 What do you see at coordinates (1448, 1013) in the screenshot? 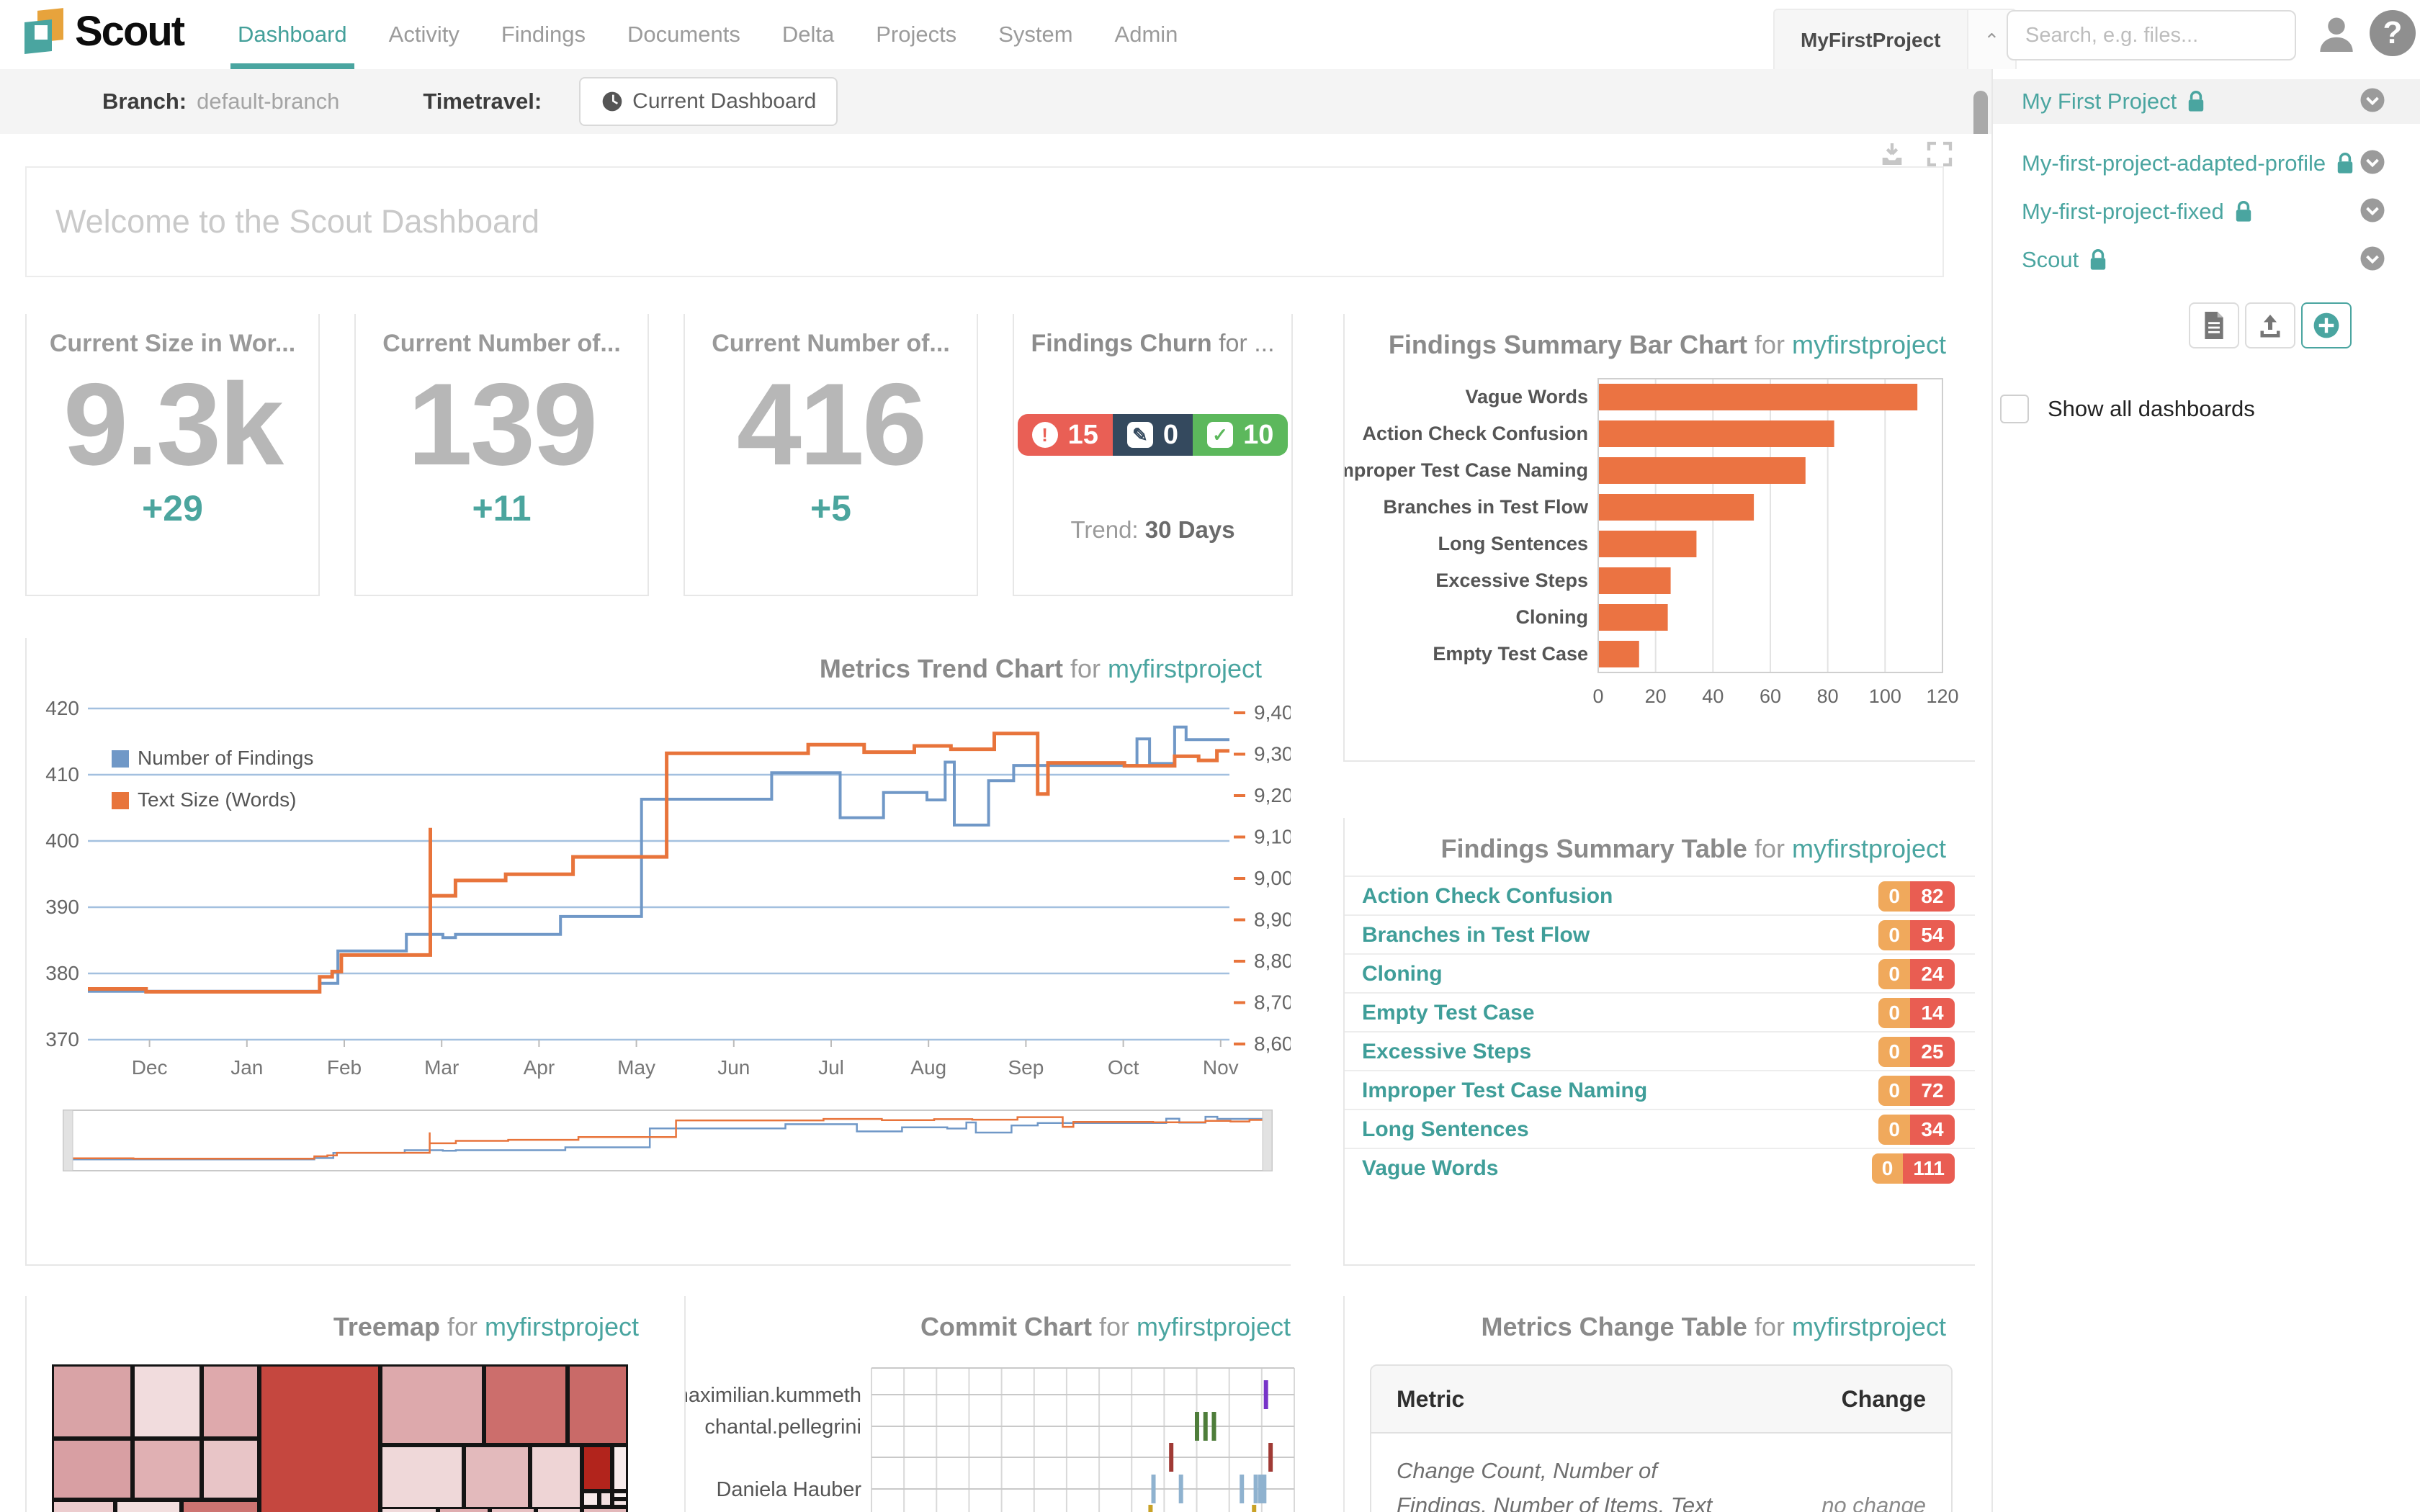
I see `finding-type-link: Empty Test Case` at bounding box center [1448, 1013].